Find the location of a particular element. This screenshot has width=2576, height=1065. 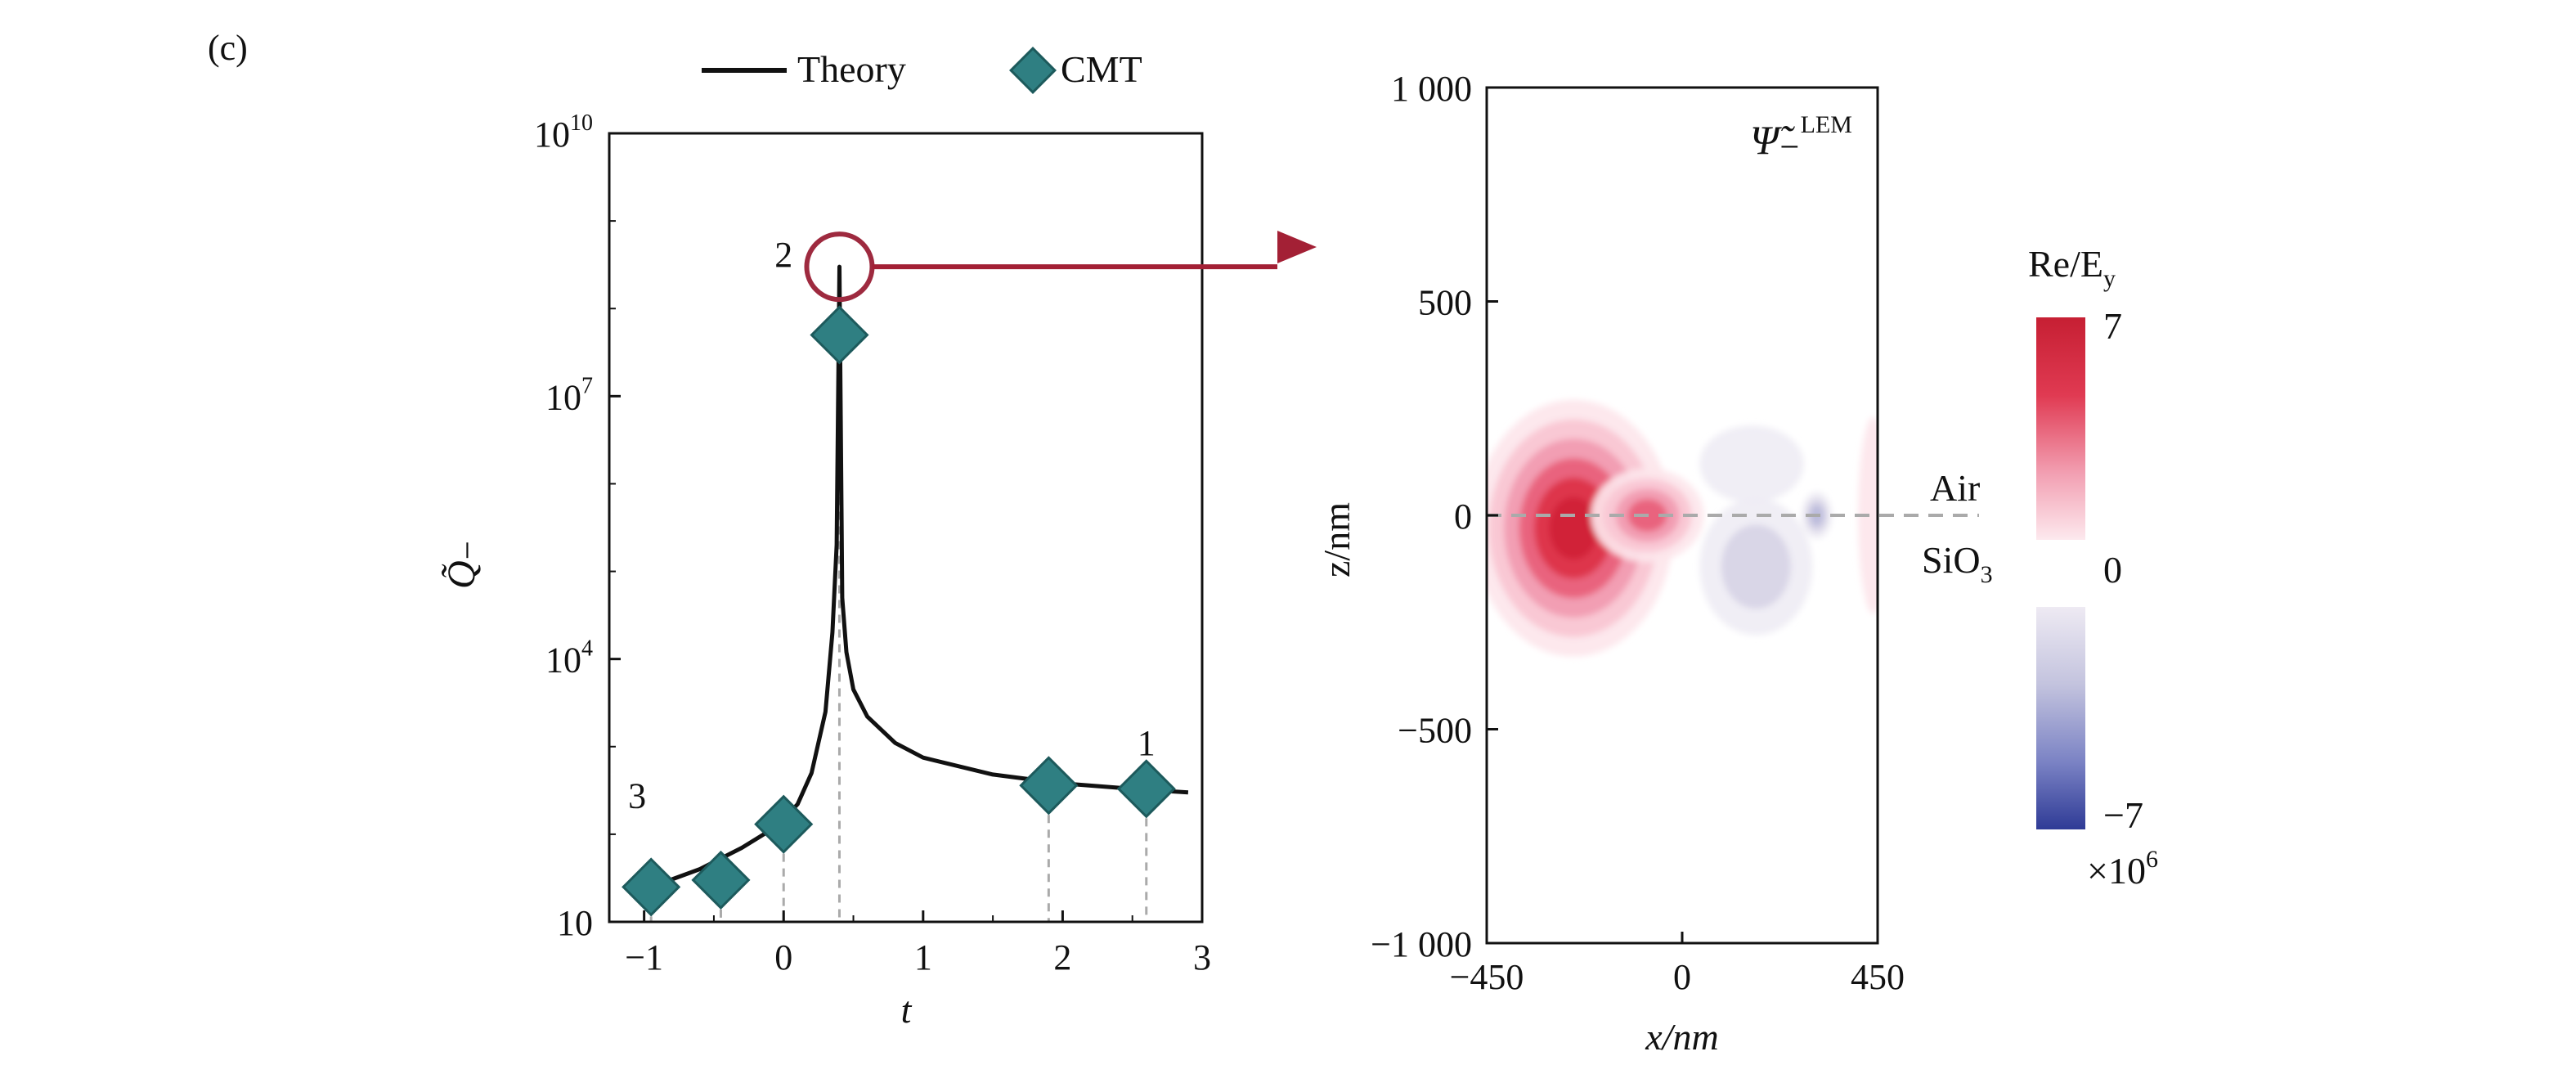

left-x-ticks: −1 0 1 2 3 is located at coordinates (918, 943).